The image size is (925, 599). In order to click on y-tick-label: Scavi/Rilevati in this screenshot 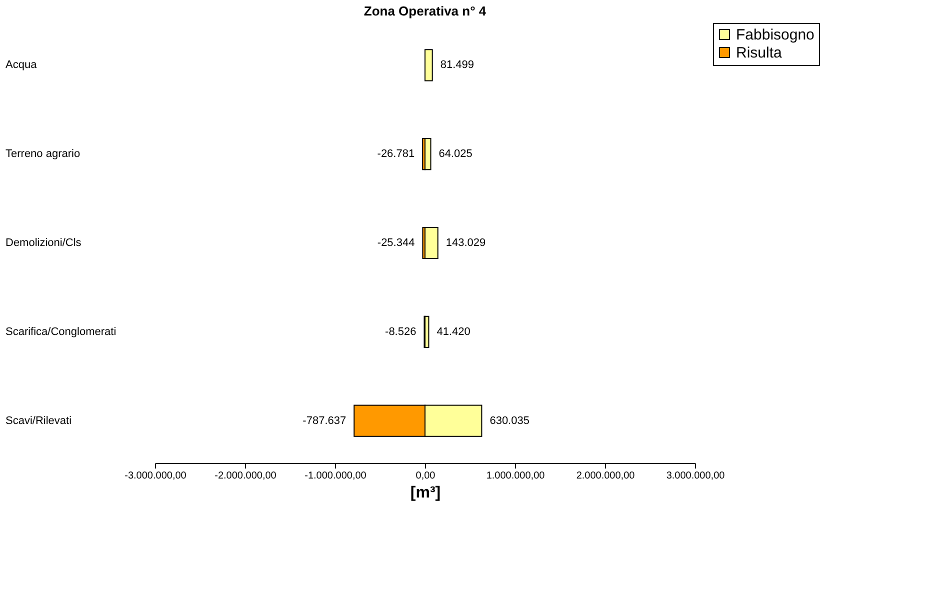, I will do `click(39, 420)`.